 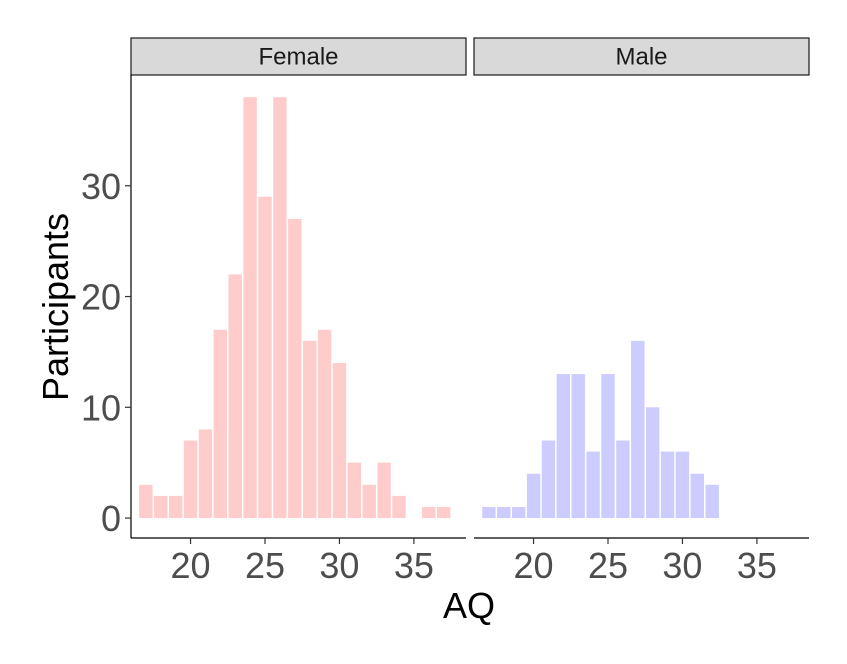 What do you see at coordinates (101, 407) in the screenshot?
I see `y-tick-label: 10` at bounding box center [101, 407].